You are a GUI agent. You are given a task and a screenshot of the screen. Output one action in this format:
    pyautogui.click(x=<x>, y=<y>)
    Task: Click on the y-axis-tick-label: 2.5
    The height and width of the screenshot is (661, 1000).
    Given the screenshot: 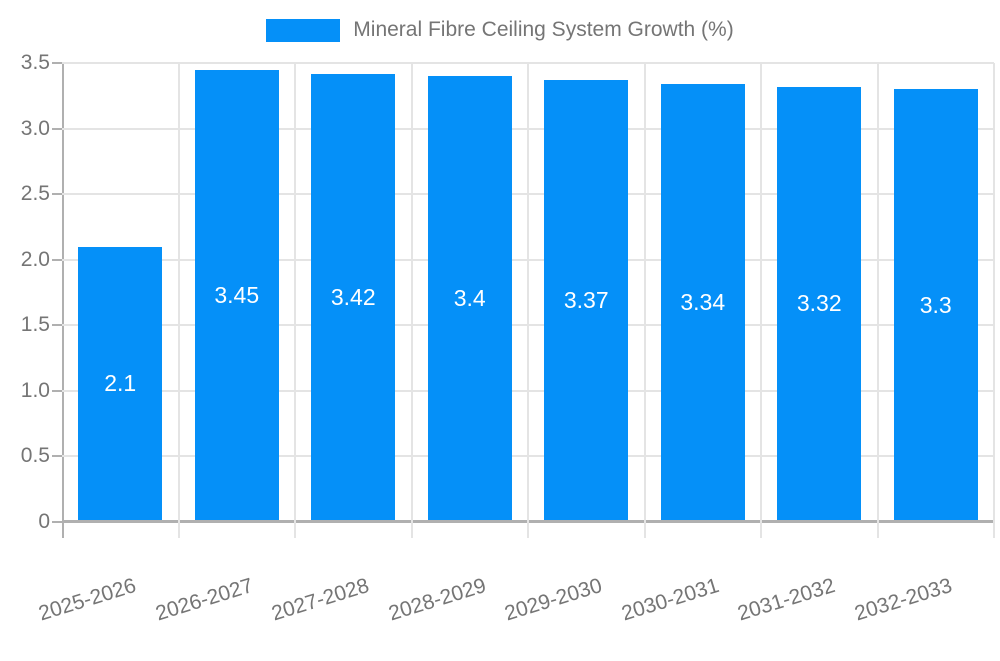 What is the action you would take?
    pyautogui.click(x=35, y=194)
    